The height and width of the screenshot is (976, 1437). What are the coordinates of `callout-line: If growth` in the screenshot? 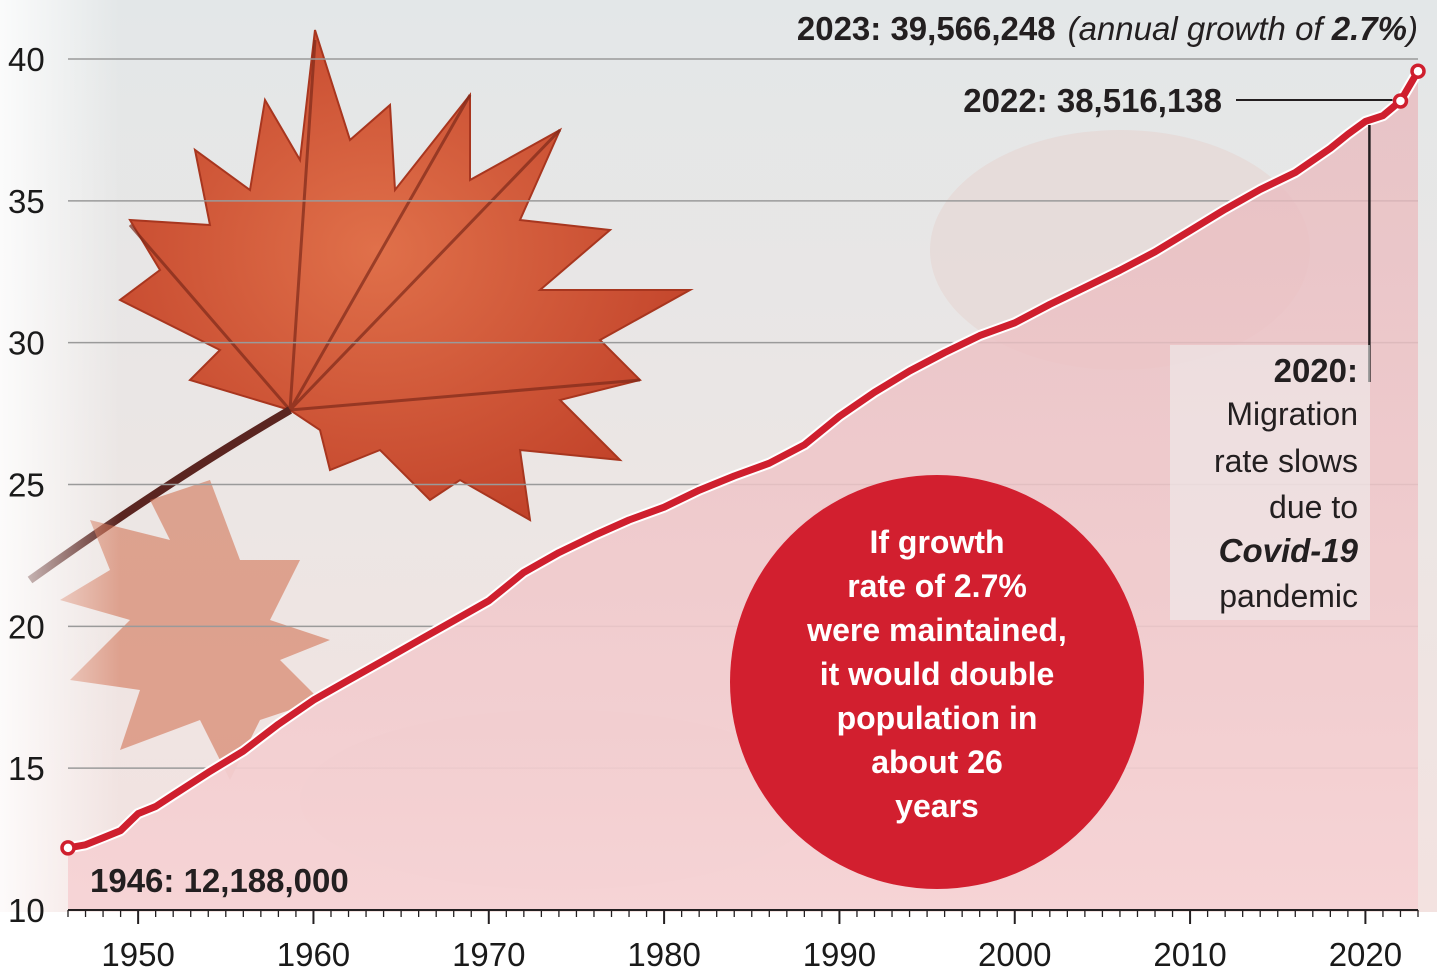 It's located at (936, 542).